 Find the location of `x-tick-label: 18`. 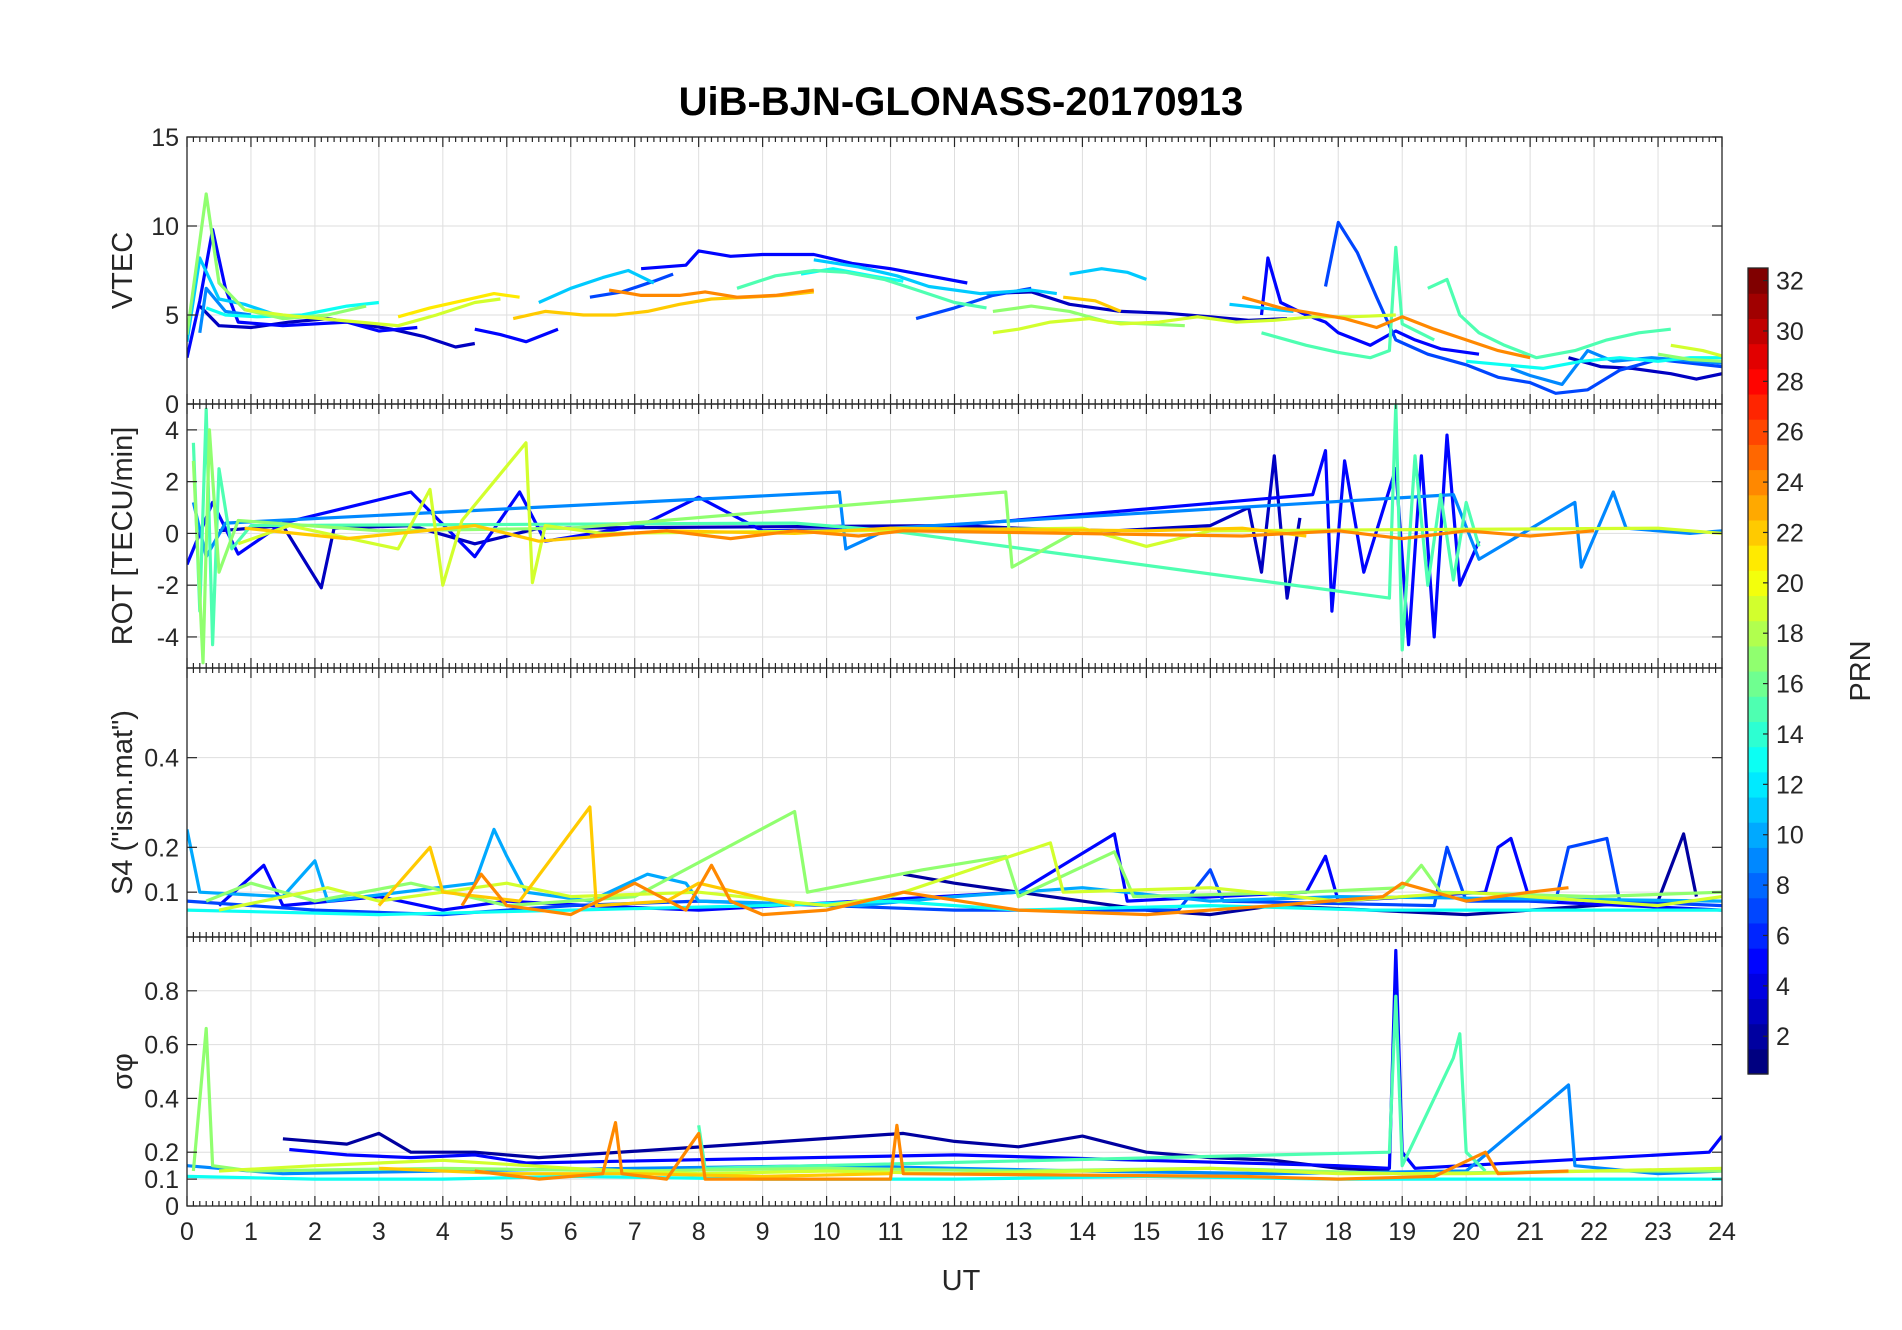

x-tick-label: 18 is located at coordinates (1338, 1232).